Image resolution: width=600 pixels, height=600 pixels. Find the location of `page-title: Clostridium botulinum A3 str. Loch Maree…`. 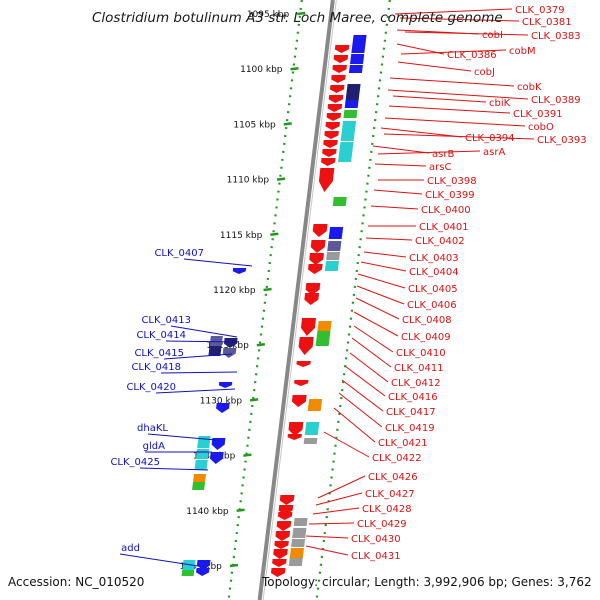

page-title: Clostridium botulinum A3 str. Loch Maree… is located at coordinates (297, 18).